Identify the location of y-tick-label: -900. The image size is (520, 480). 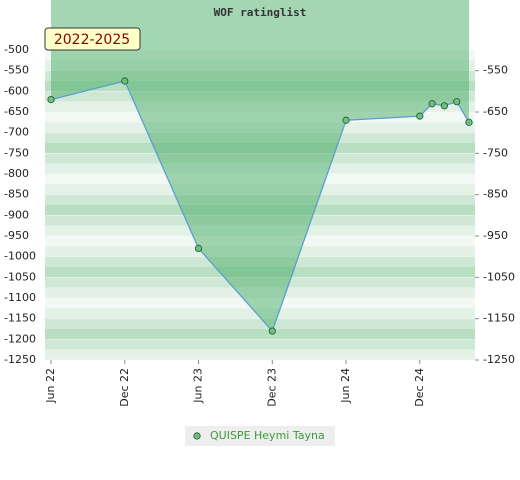
(16, 214).